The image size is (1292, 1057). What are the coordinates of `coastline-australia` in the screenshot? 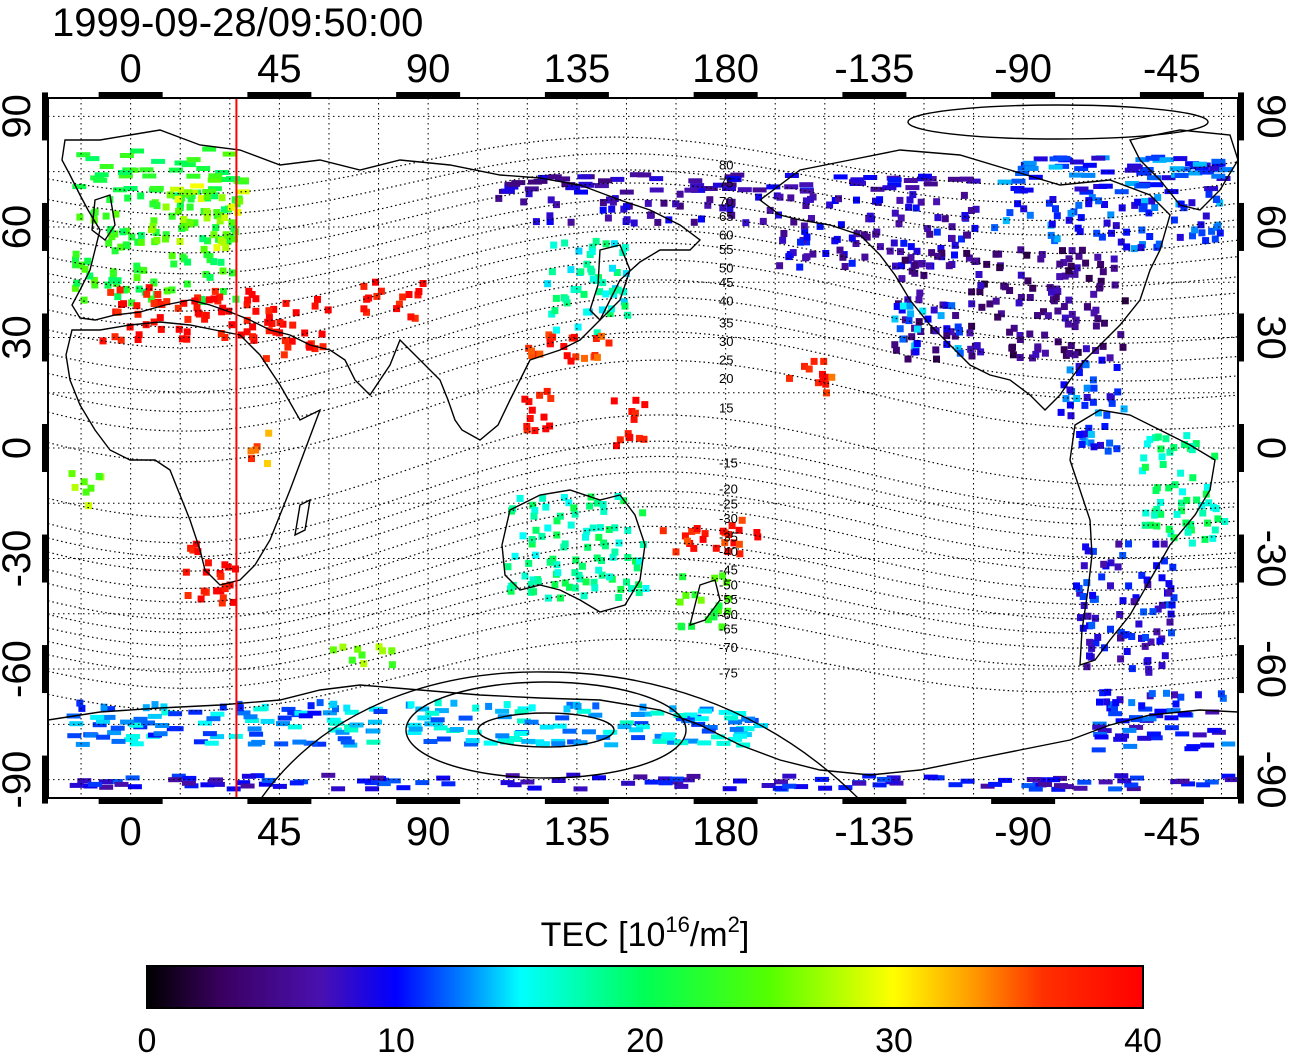 It's located at (573, 551).